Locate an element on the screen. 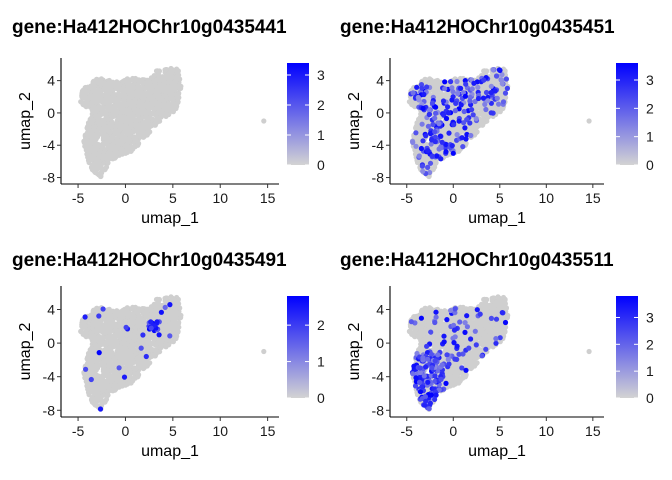  y-tick-label: -8 is located at coordinates (378, 178).